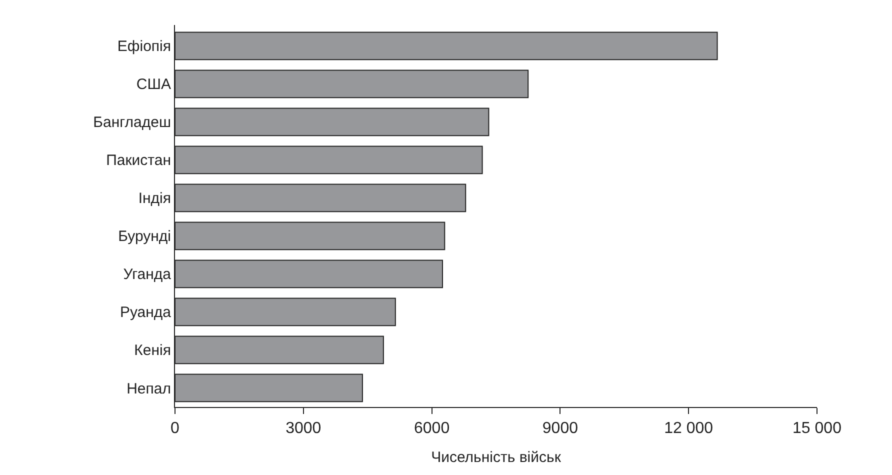 This screenshot has height=475, width=892. I want to click on x-tick-label: 6000, so click(432, 429).